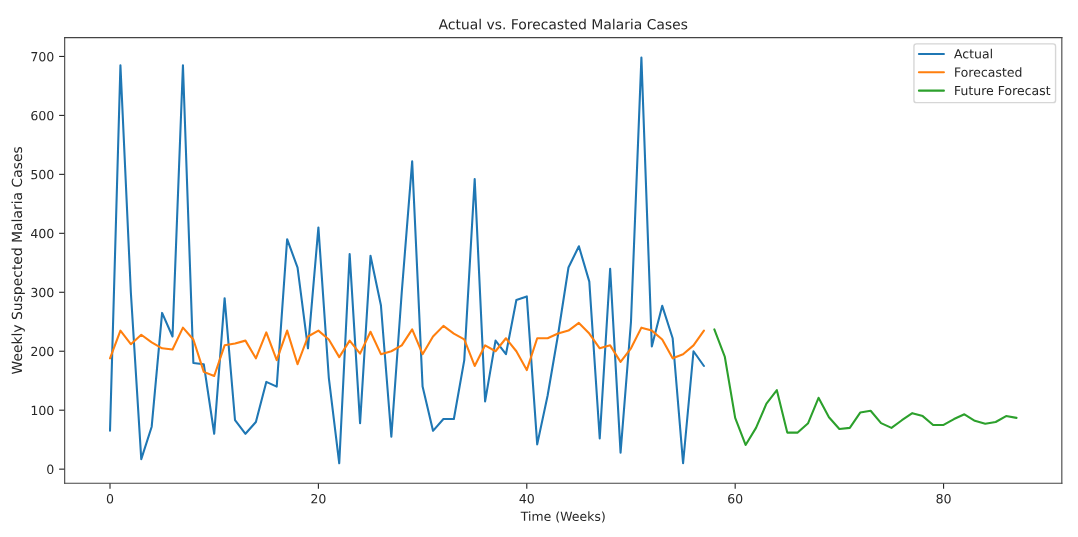  Describe the element at coordinates (50, 469) in the screenshot. I see `y-tick-label: 0` at that location.